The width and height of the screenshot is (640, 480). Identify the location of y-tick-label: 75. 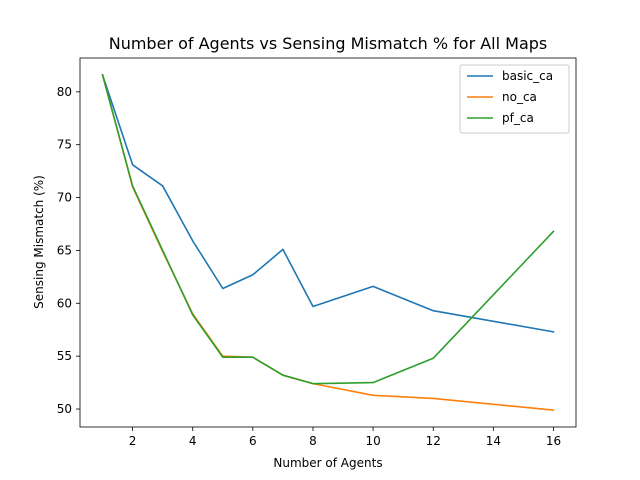
(64, 145).